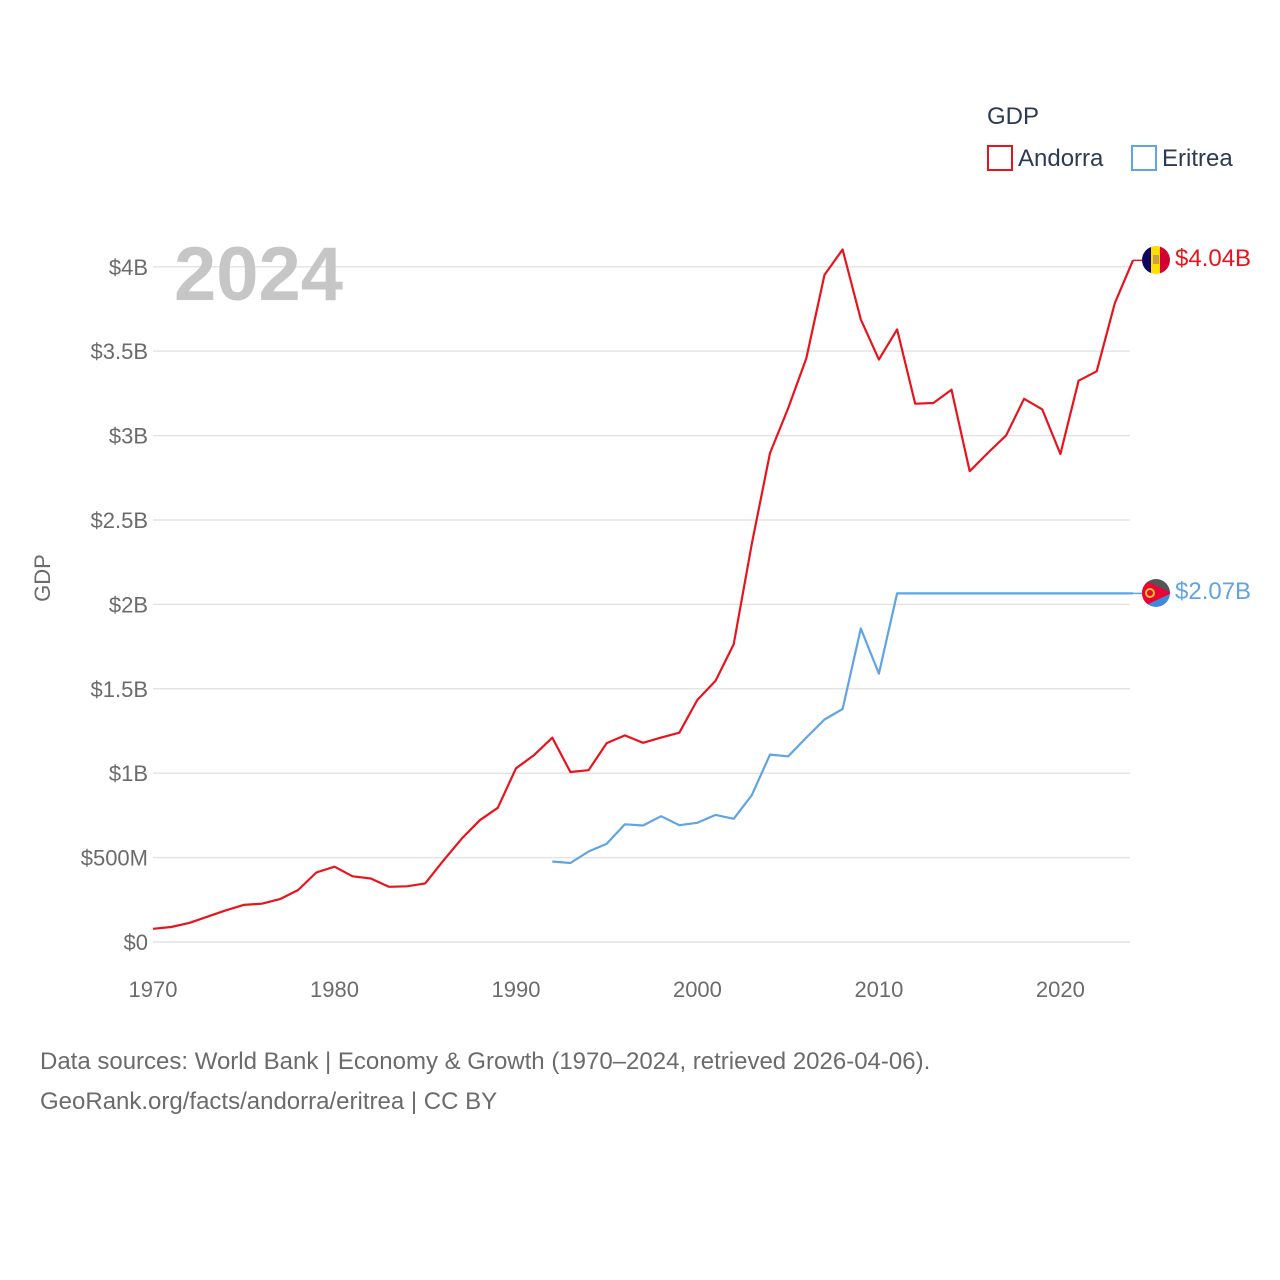  Describe the element at coordinates (1156, 593) in the screenshot. I see `eritrea-flag-icon` at that location.